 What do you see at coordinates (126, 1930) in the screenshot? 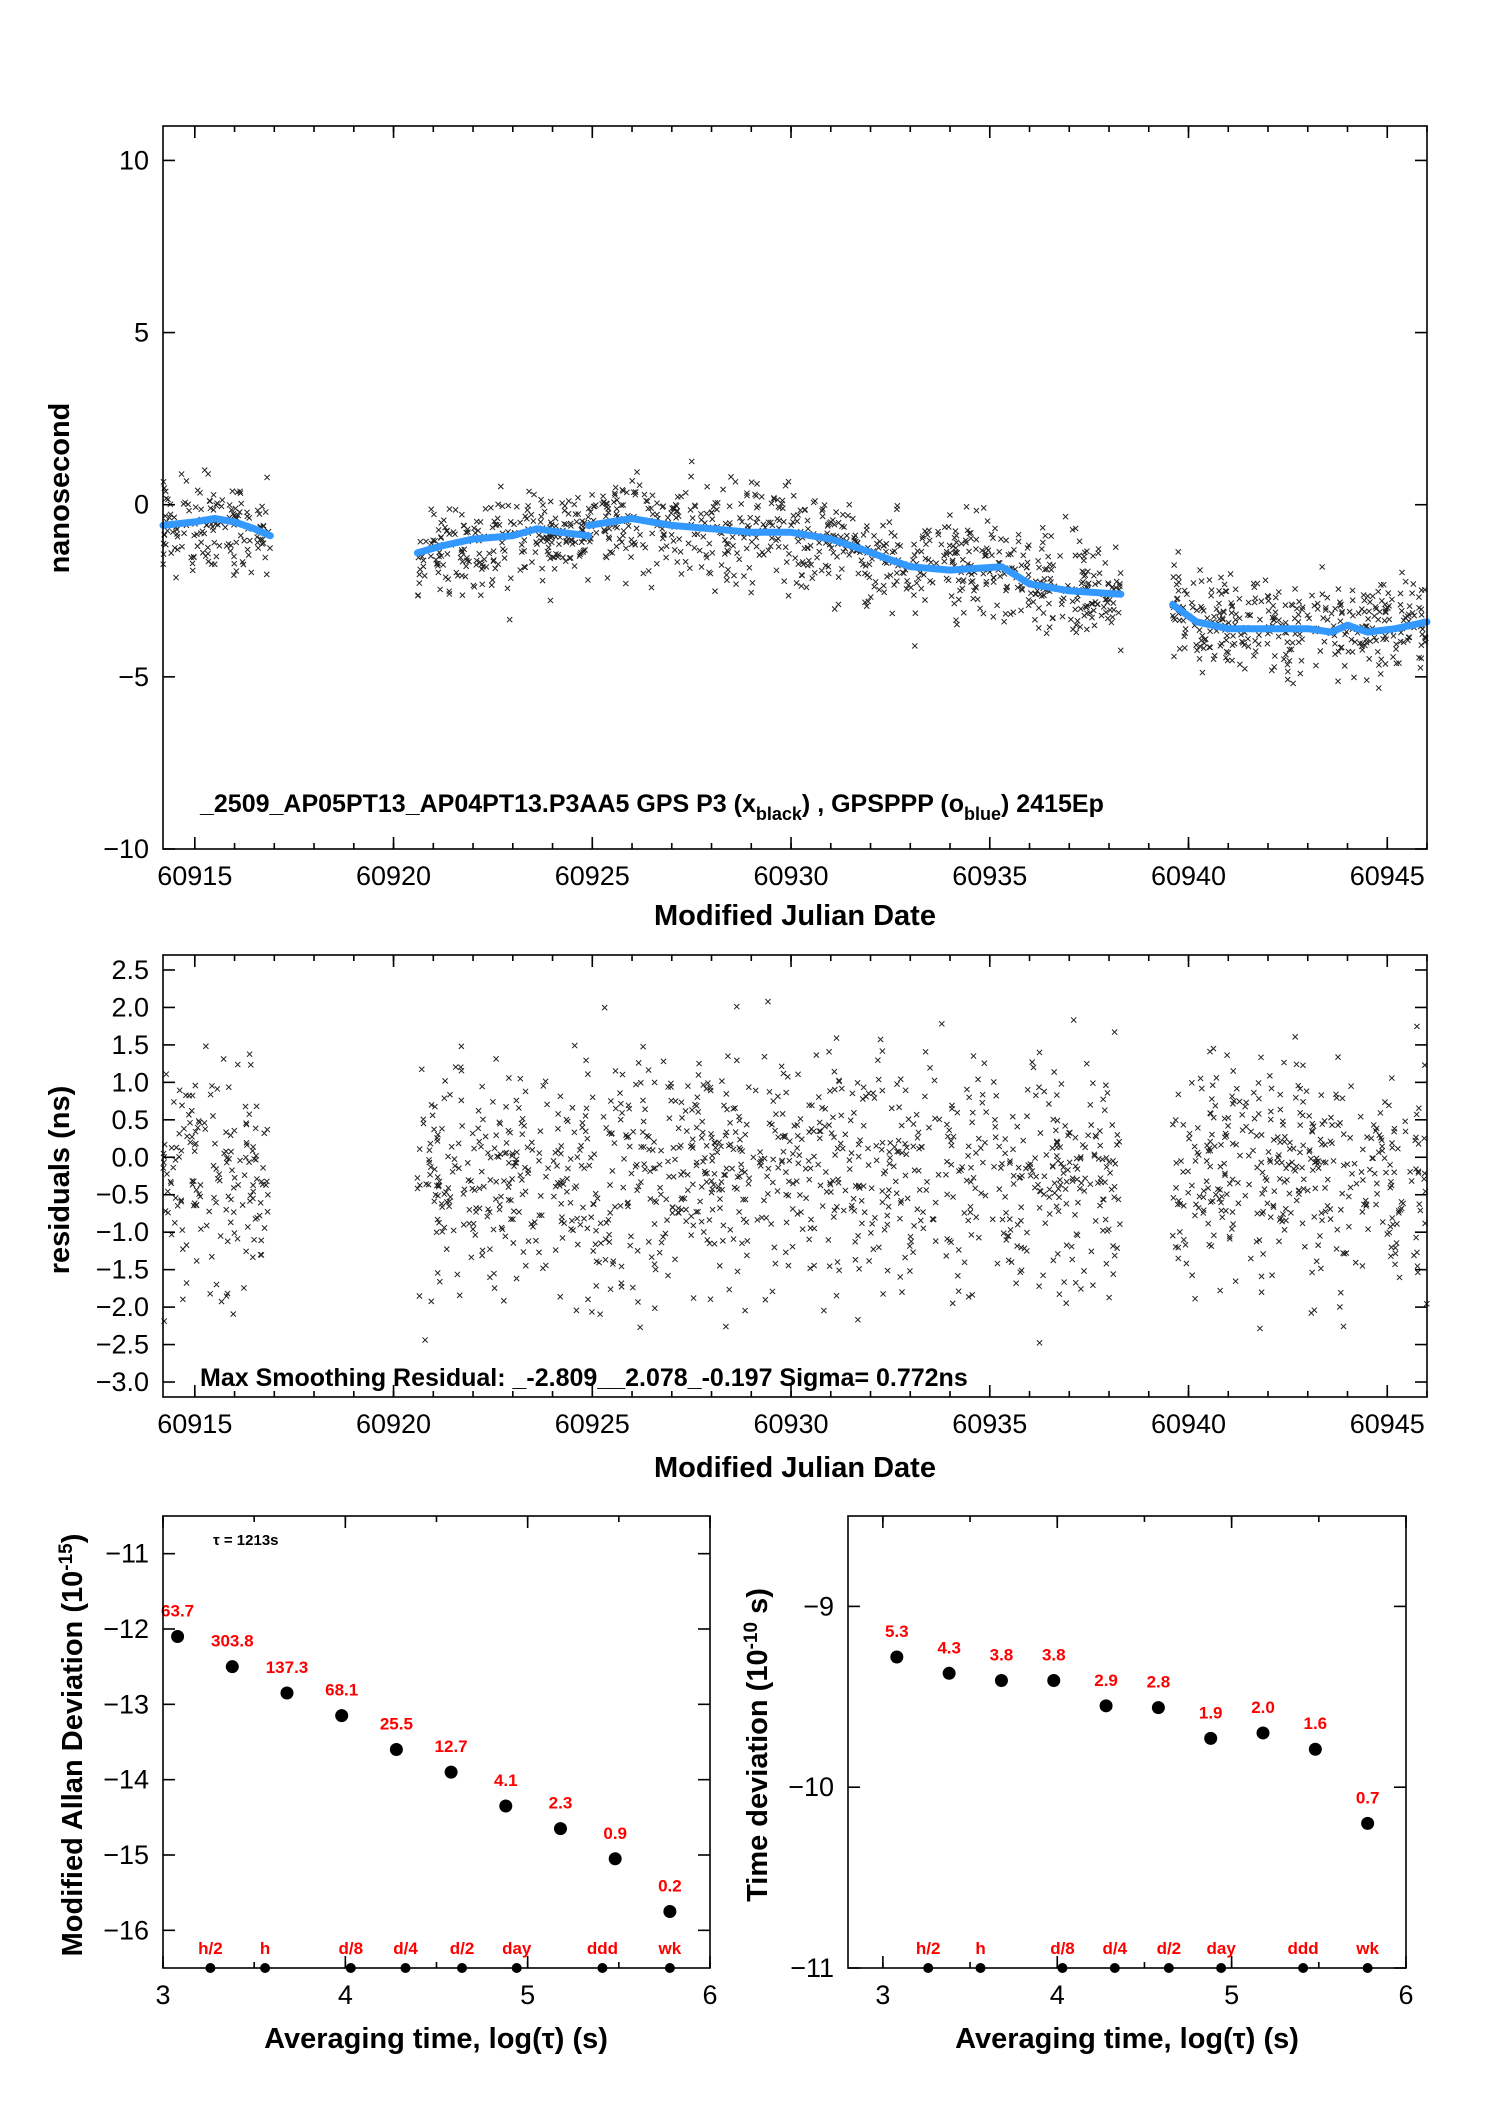
I see `y-tick-label: −16` at bounding box center [126, 1930].